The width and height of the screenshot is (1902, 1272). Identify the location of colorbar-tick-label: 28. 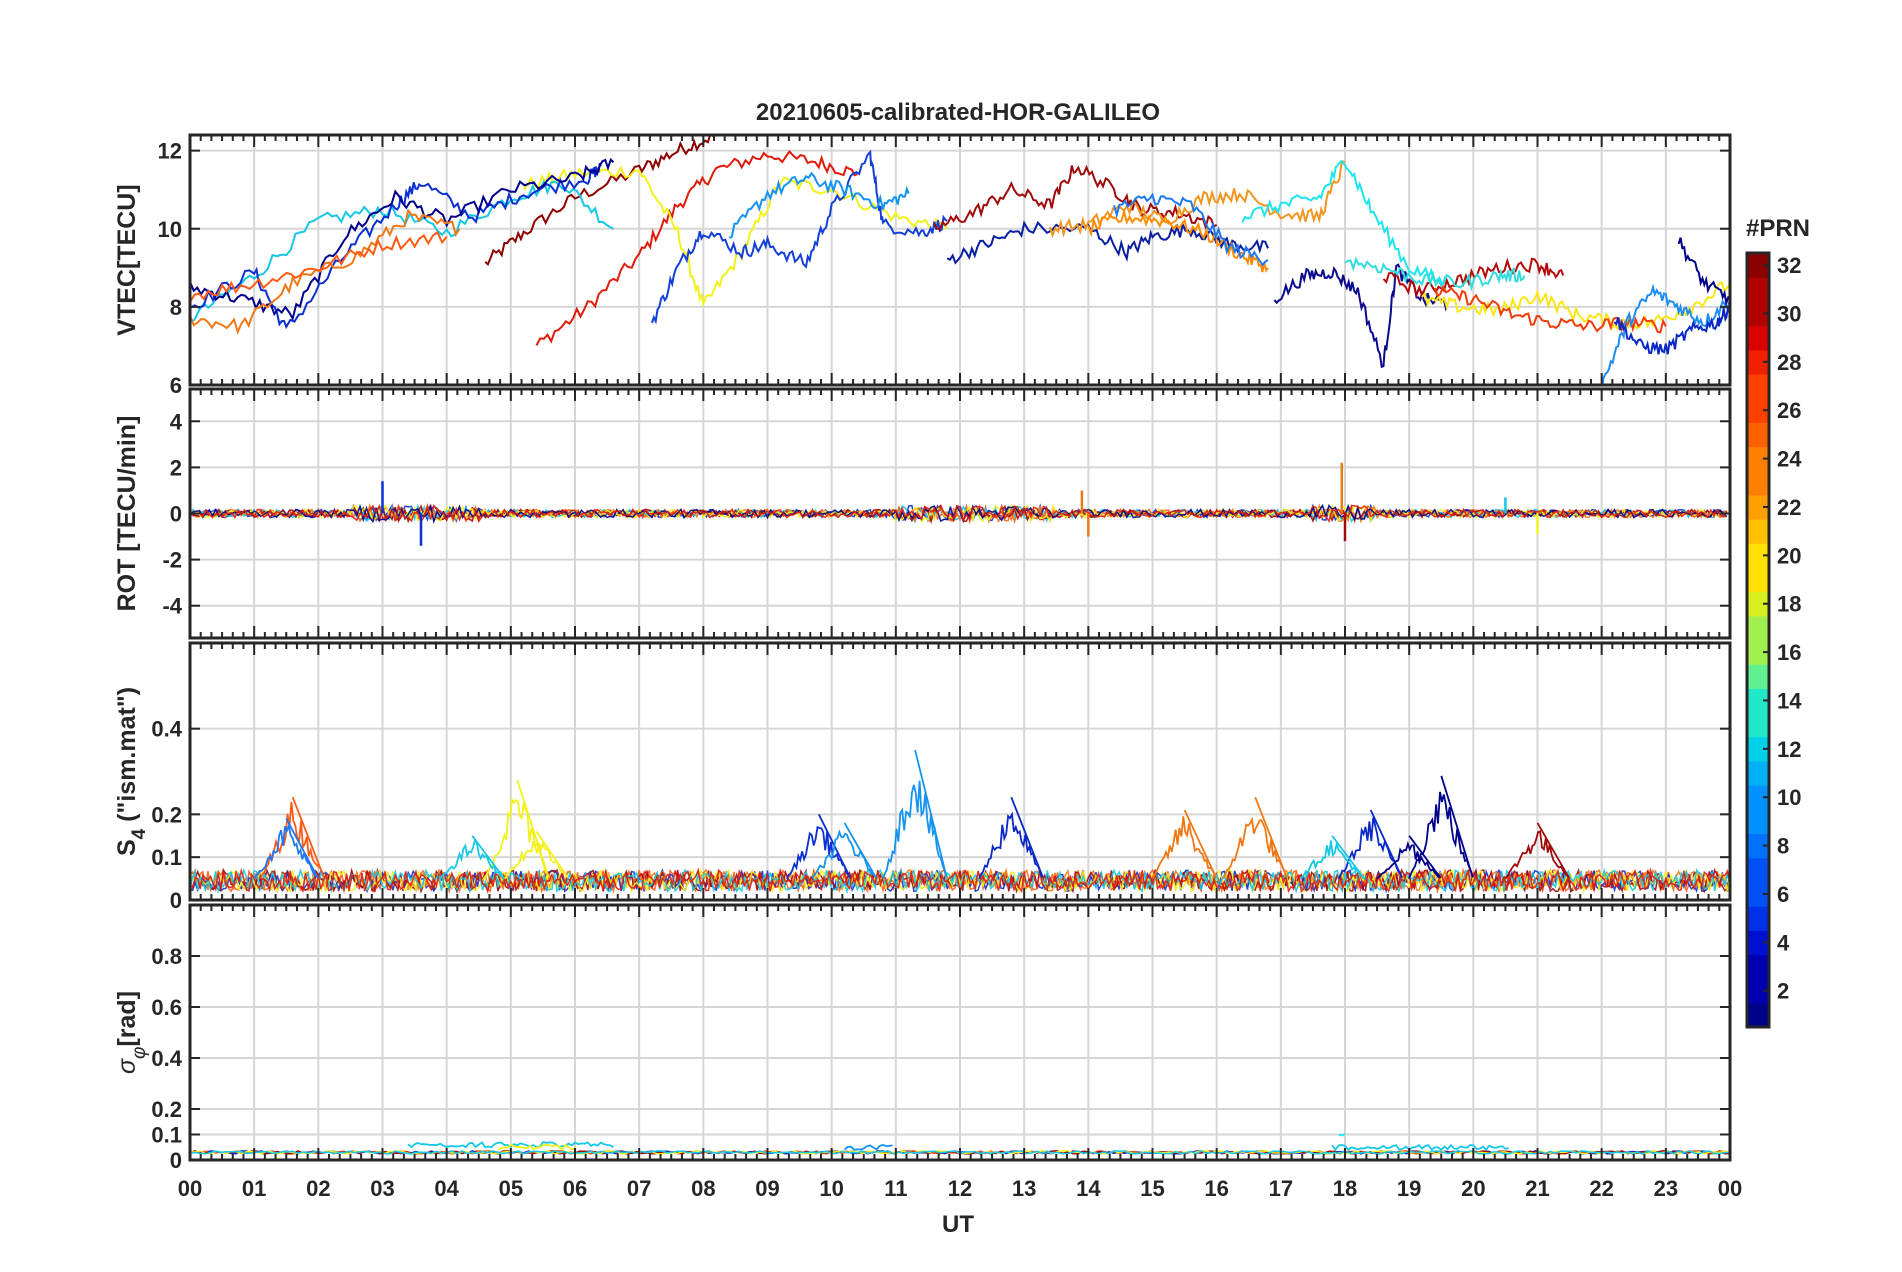
(1789, 362).